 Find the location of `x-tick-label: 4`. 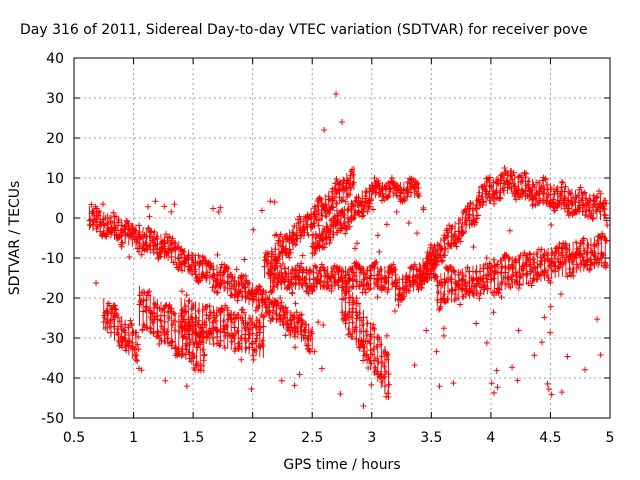

x-tick-label: 4 is located at coordinates (490, 438).